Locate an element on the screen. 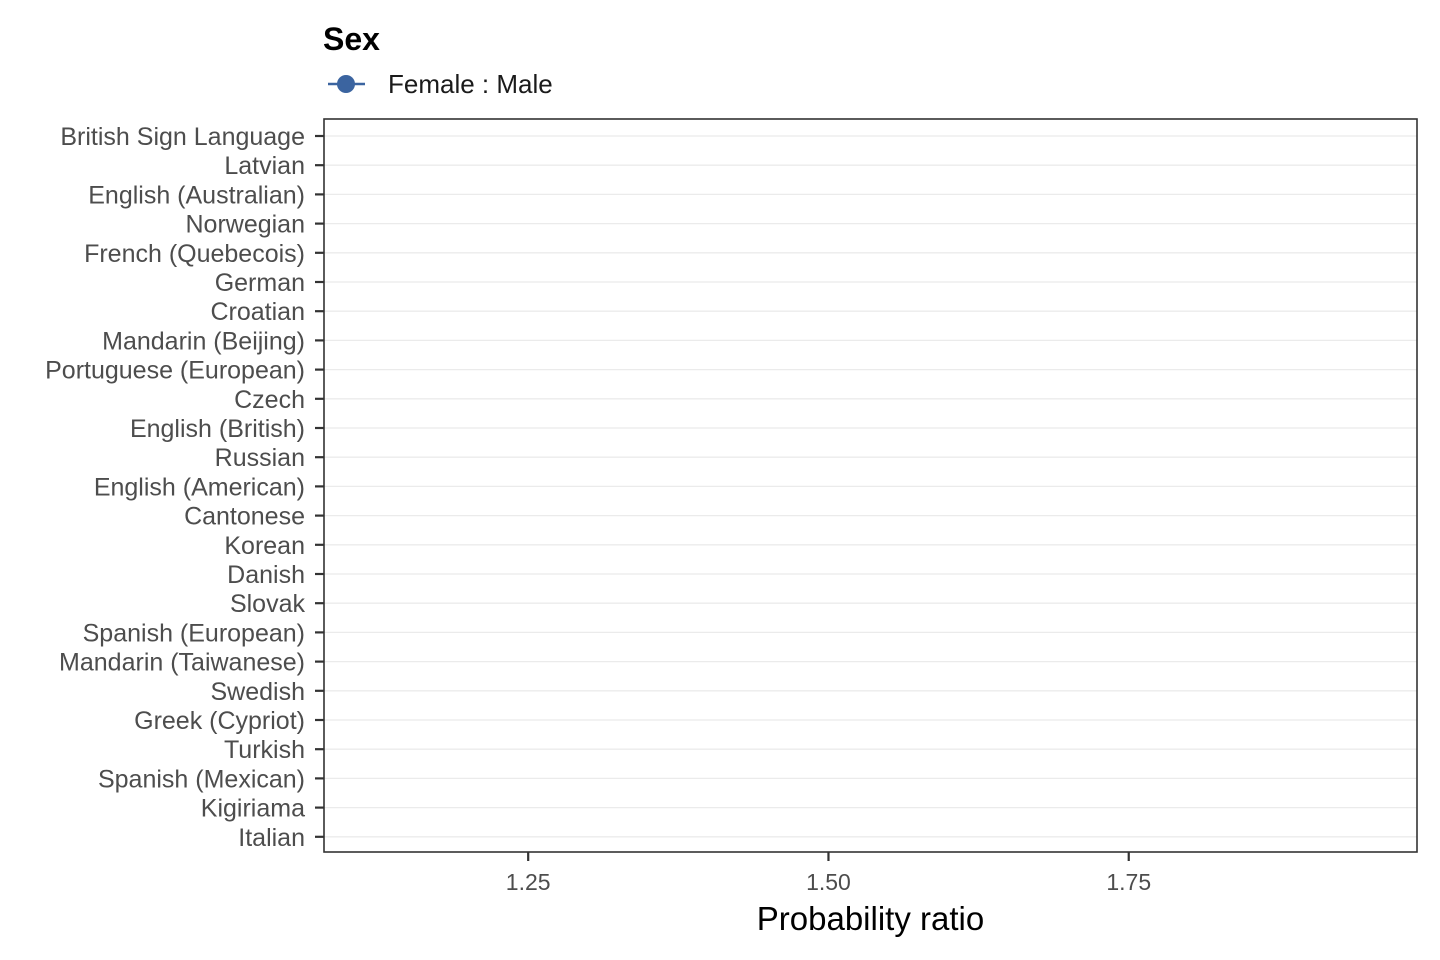 This screenshot has width=1440, height=960. y-tick-label: Korean is located at coordinates (264, 546).